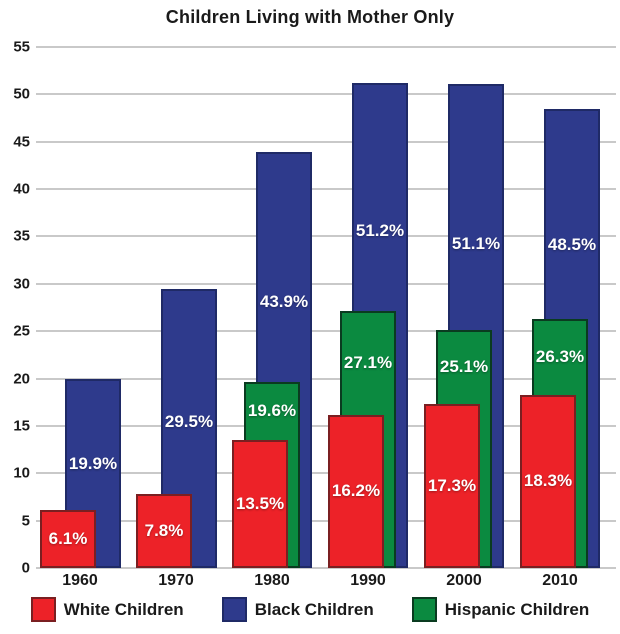 Image resolution: width=620 pixels, height=634 pixels. Describe the element at coordinates (272, 580) in the screenshot. I see `x-axis-label: 1980` at that location.